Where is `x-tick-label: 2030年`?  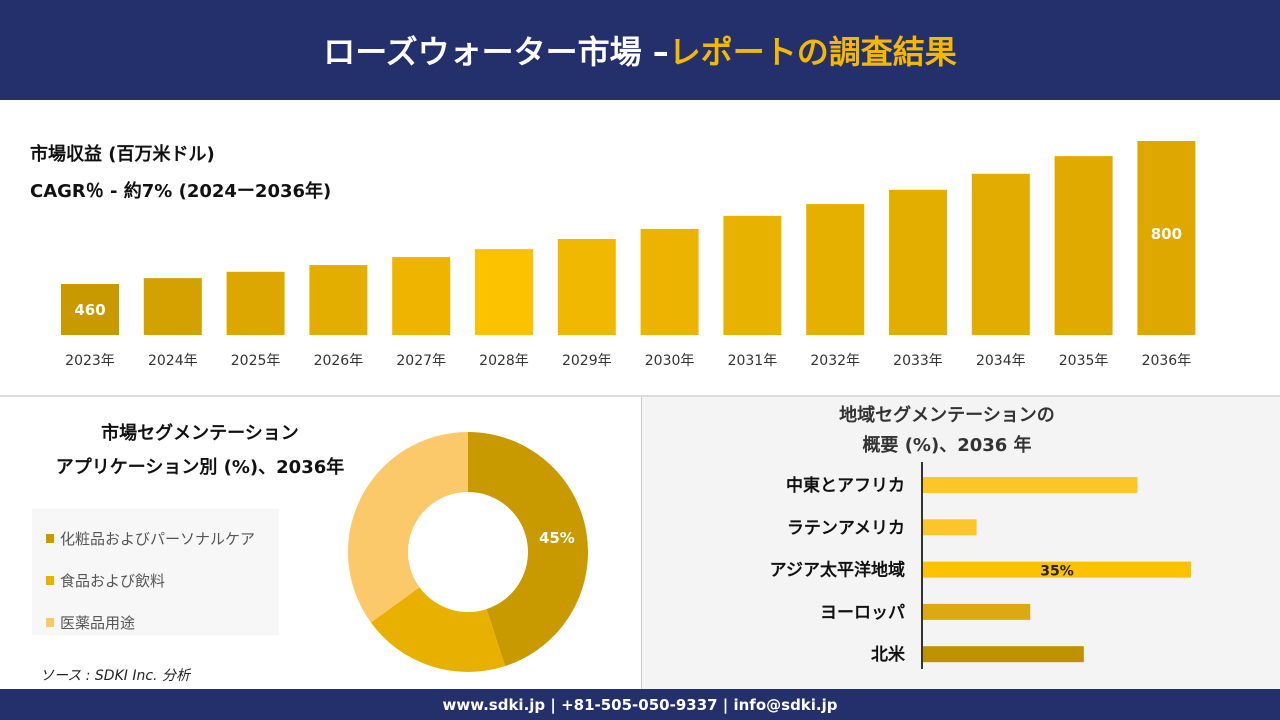 x-tick-label: 2030年 is located at coordinates (670, 361).